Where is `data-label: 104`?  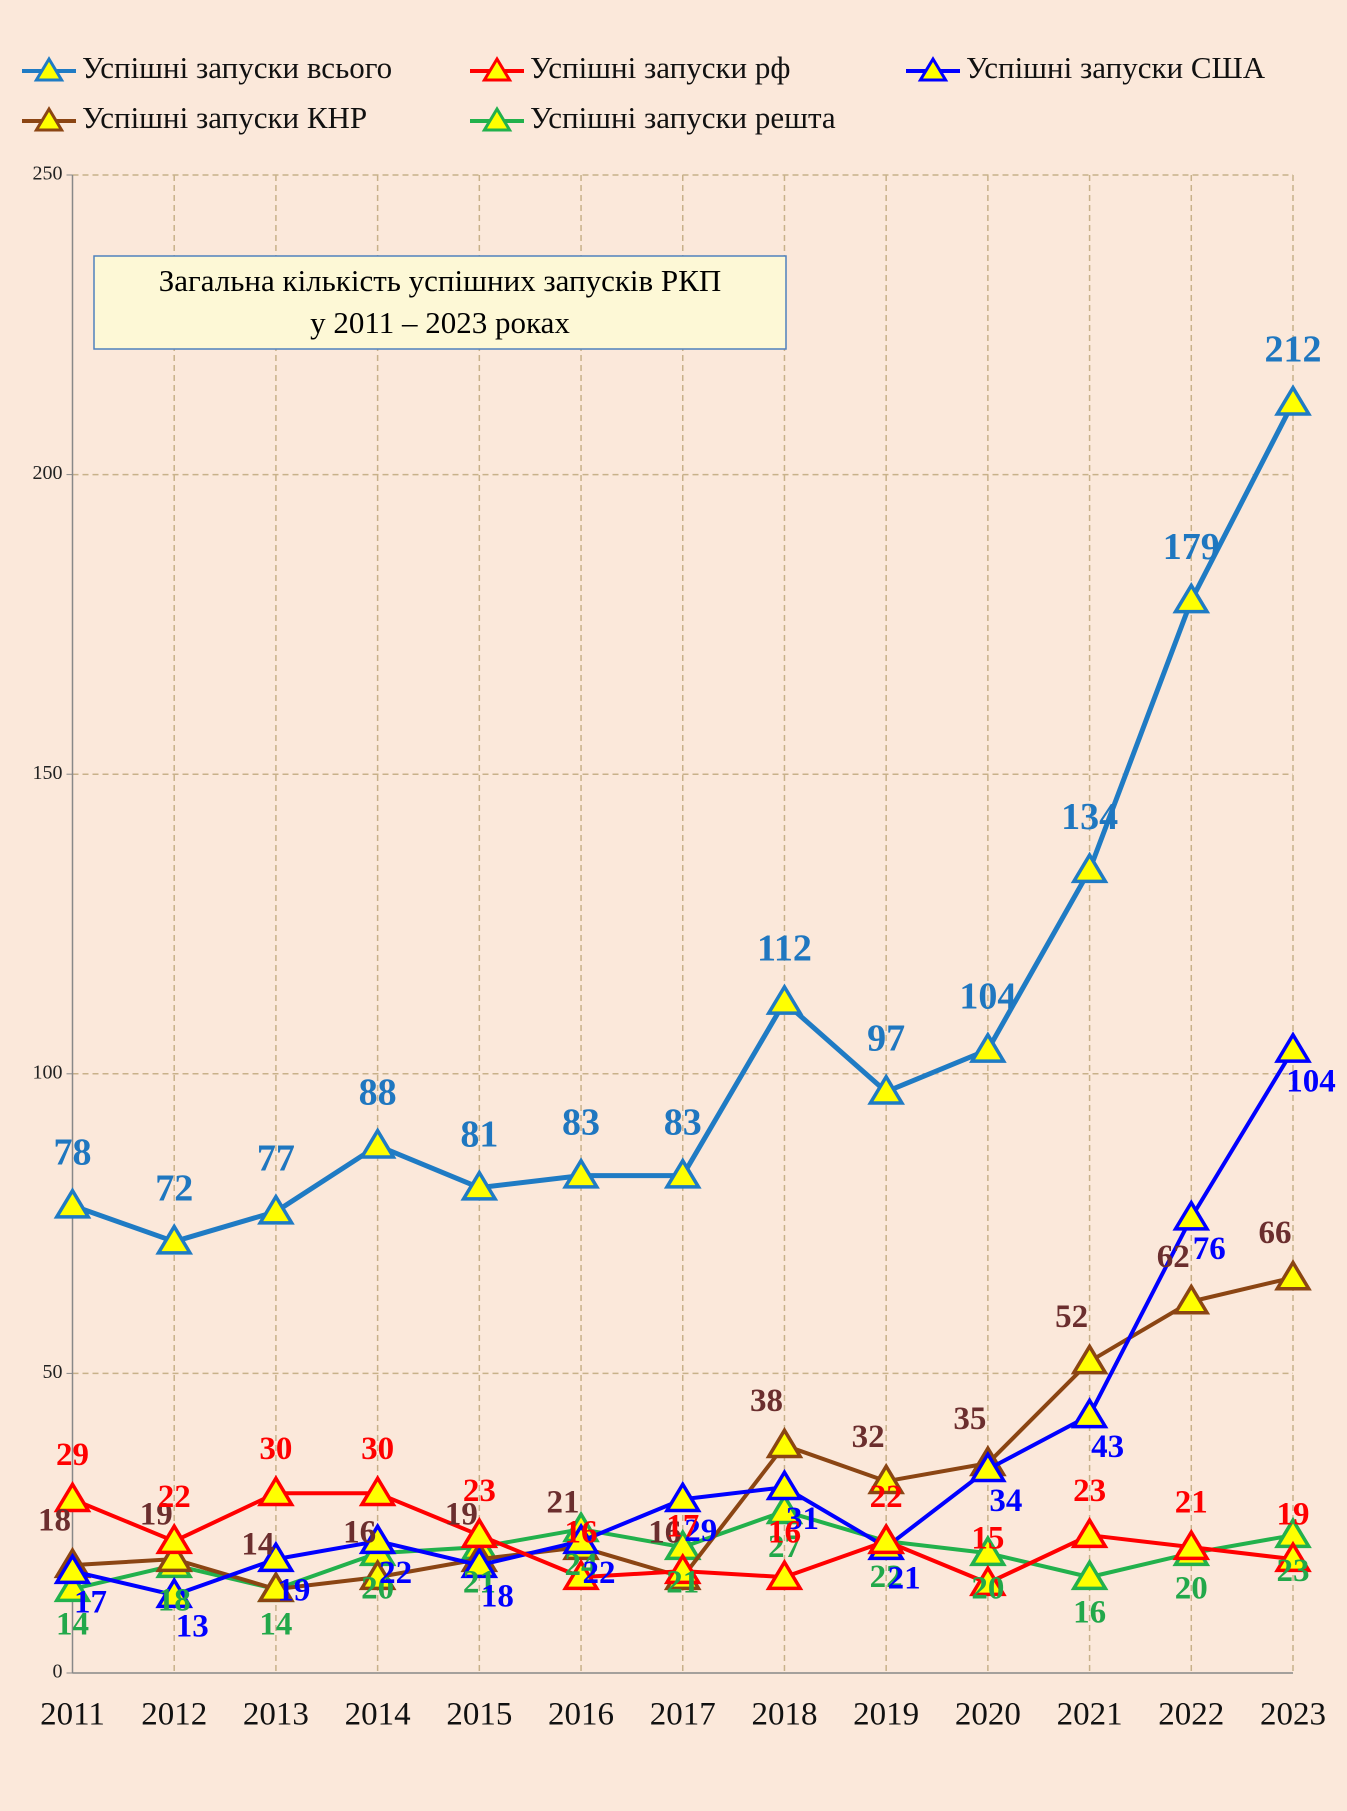 data-label: 104 is located at coordinates (987, 997).